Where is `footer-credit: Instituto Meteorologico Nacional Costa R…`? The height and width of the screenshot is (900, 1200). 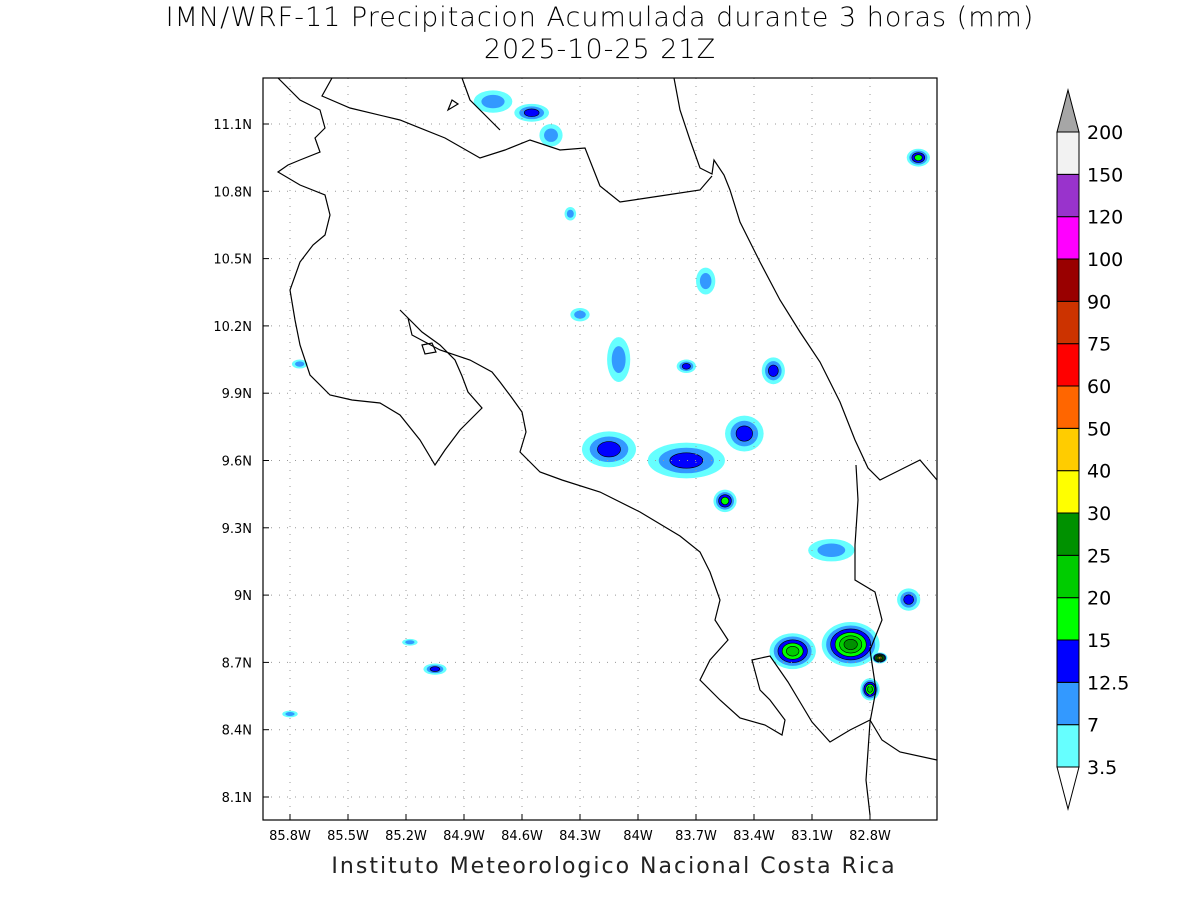 footer-credit: Instituto Meteorologico Nacional Costa R… is located at coordinates (614, 866).